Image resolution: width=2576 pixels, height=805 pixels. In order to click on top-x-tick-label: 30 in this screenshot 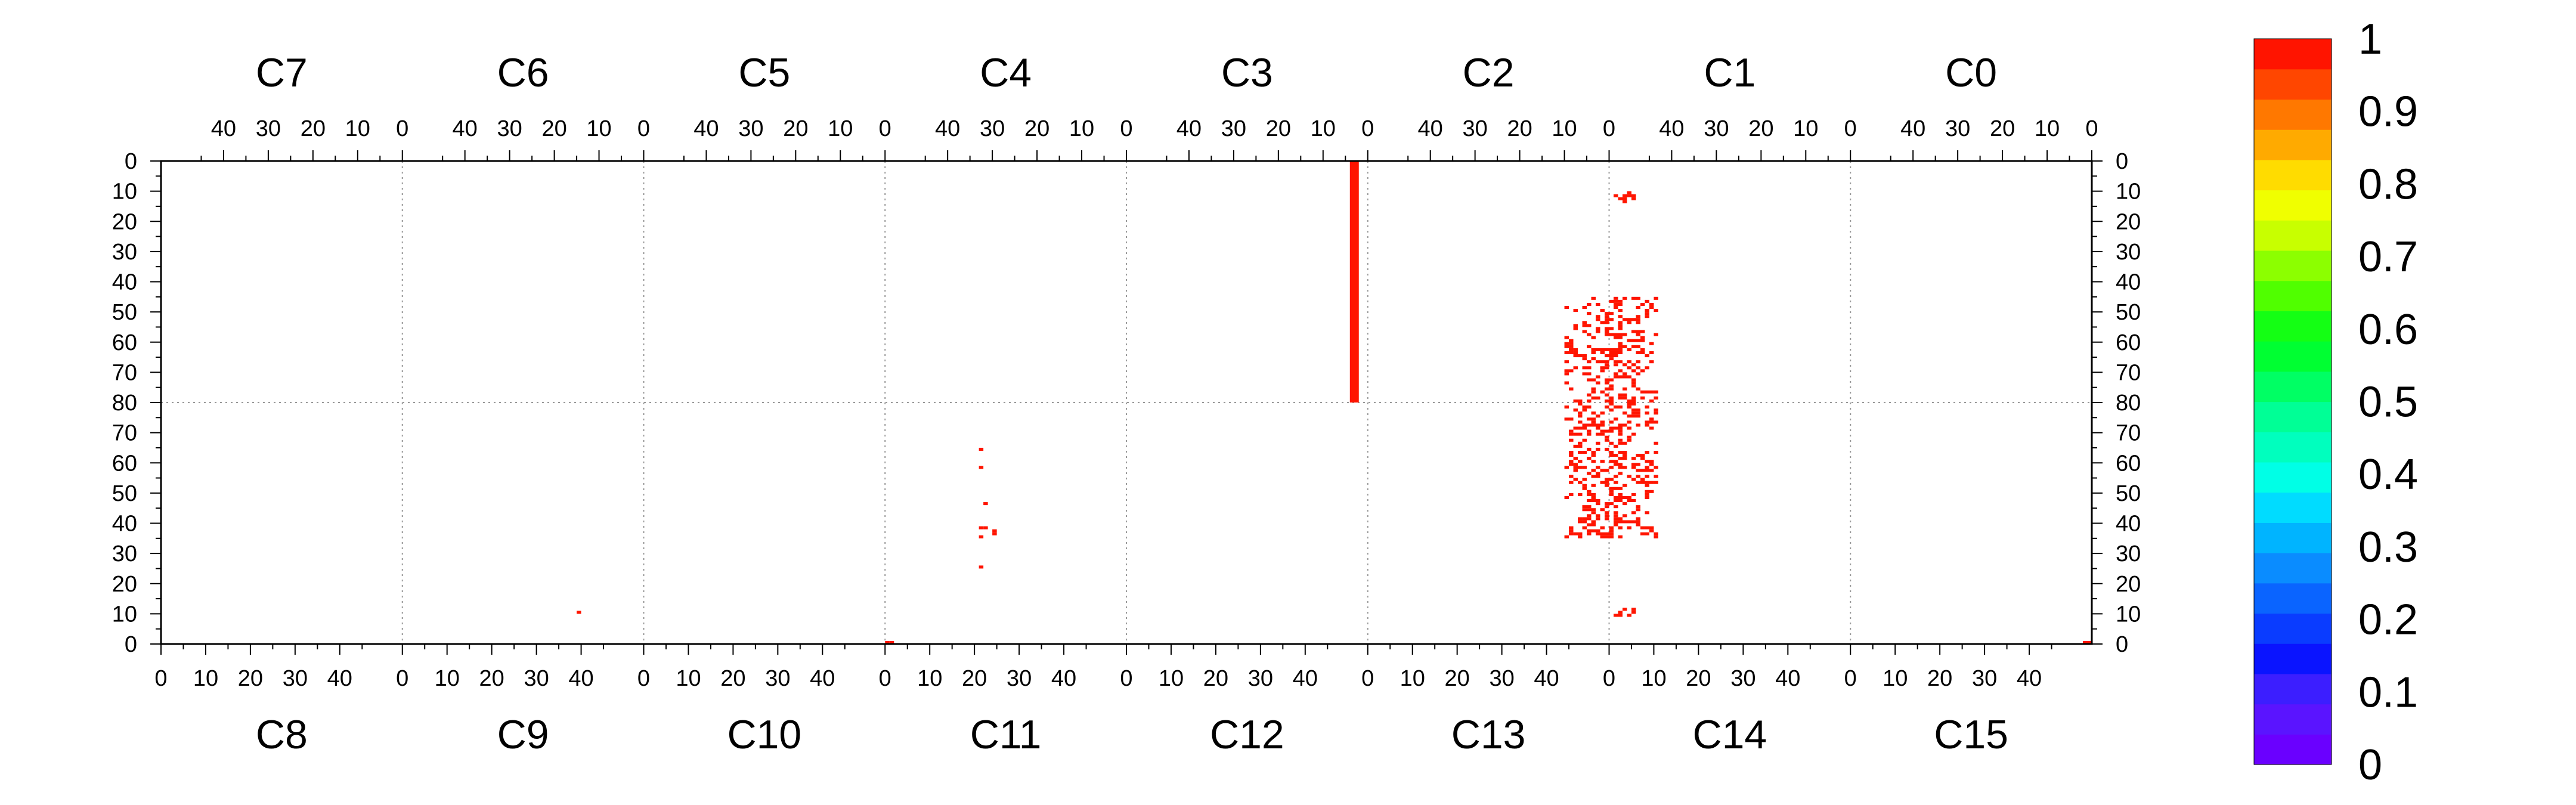, I will do `click(1233, 129)`.